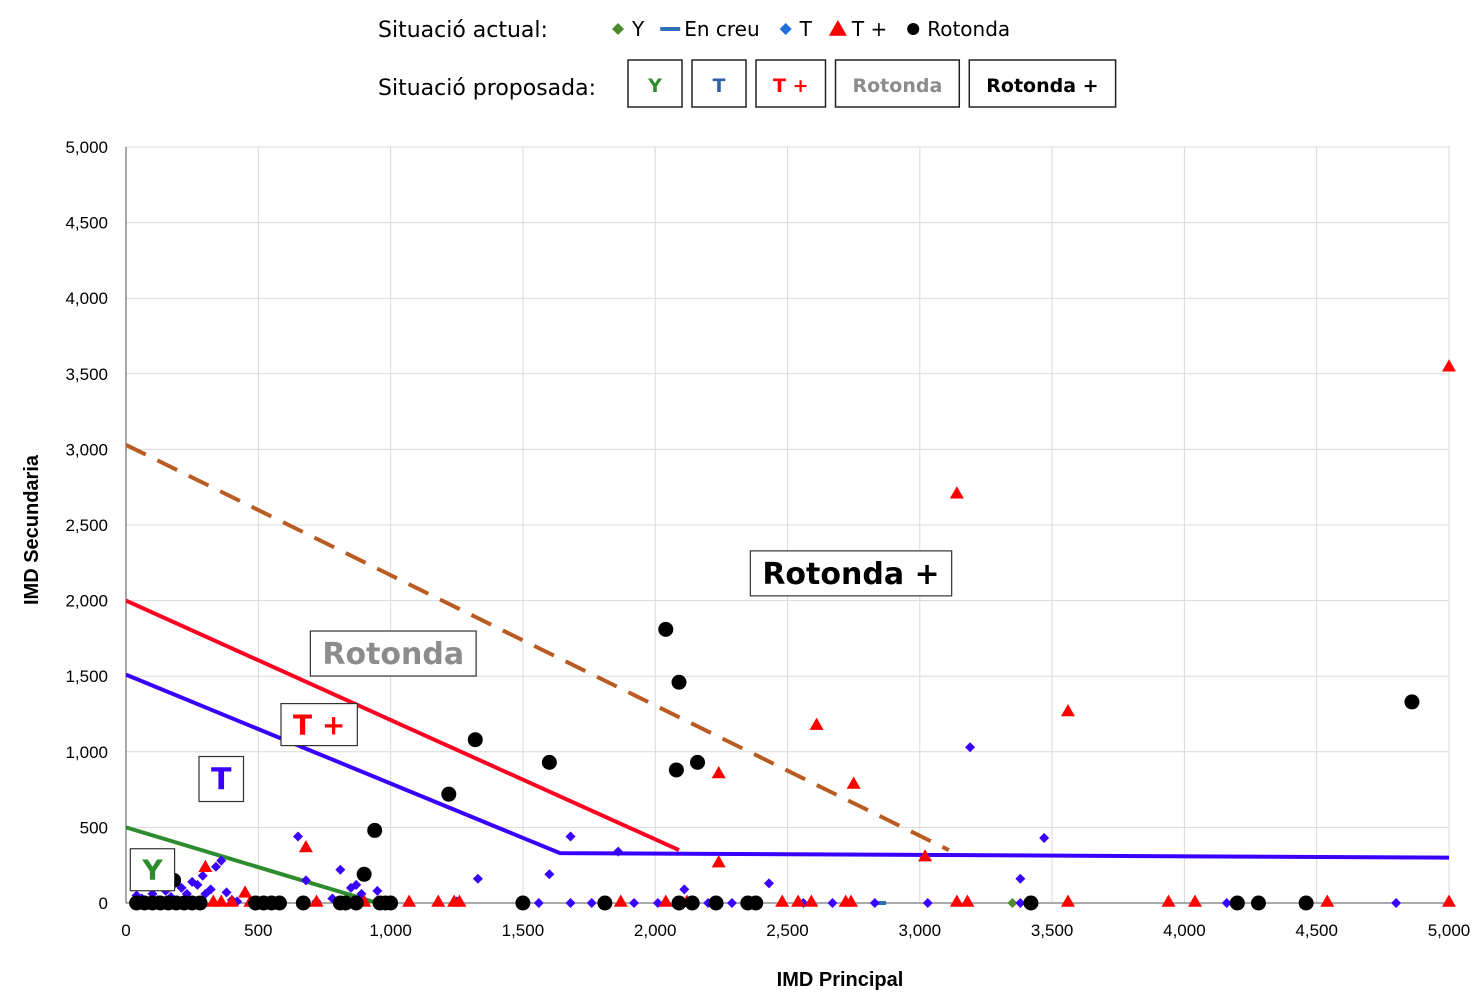  Describe the element at coordinates (719, 83) in the screenshot. I see `legend-proposed-t: T` at that location.